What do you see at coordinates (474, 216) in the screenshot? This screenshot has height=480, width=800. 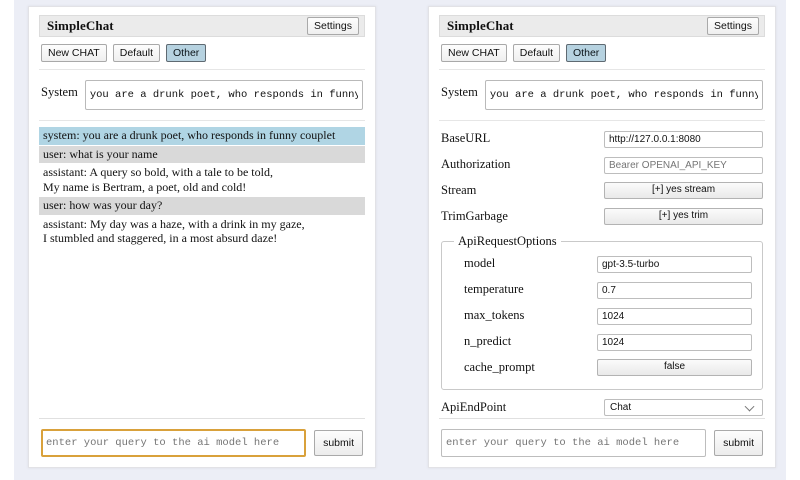 I see `setting-label-trimgarbage: TrimGarbage` at bounding box center [474, 216].